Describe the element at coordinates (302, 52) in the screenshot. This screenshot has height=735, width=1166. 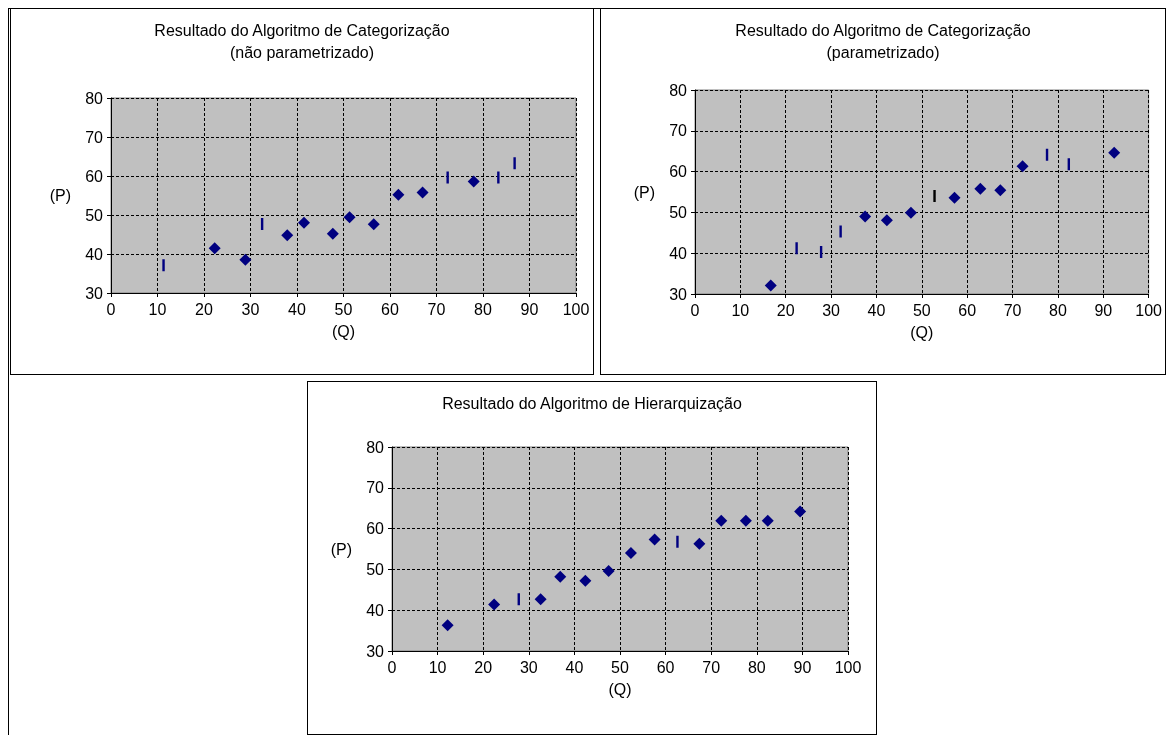
I see `chart-subtitle: (não parametrizado)` at that location.